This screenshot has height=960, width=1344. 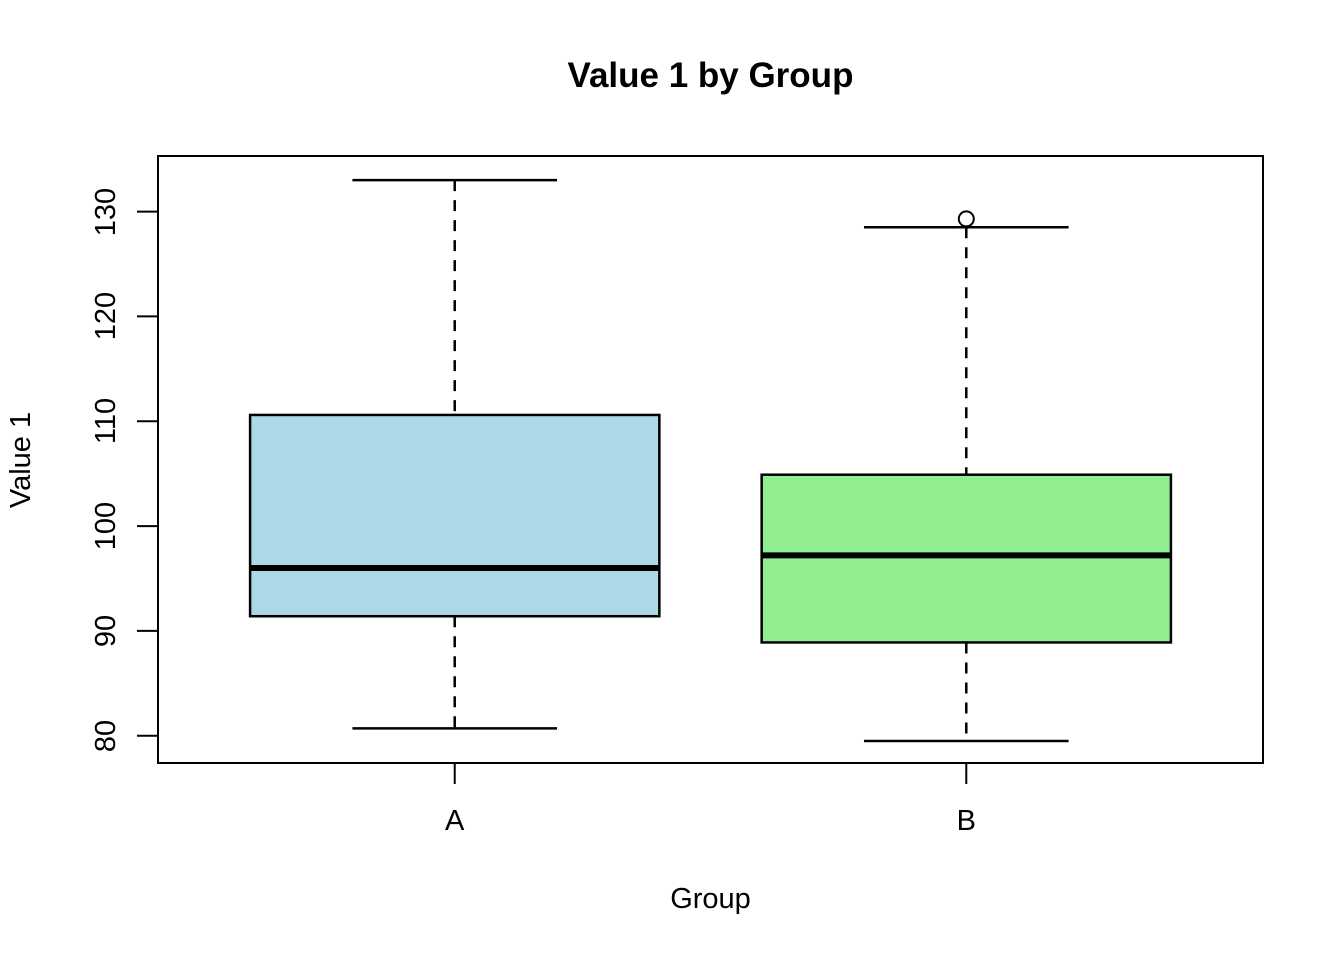 What do you see at coordinates (106, 316) in the screenshot?
I see `y-tick-label: 120` at bounding box center [106, 316].